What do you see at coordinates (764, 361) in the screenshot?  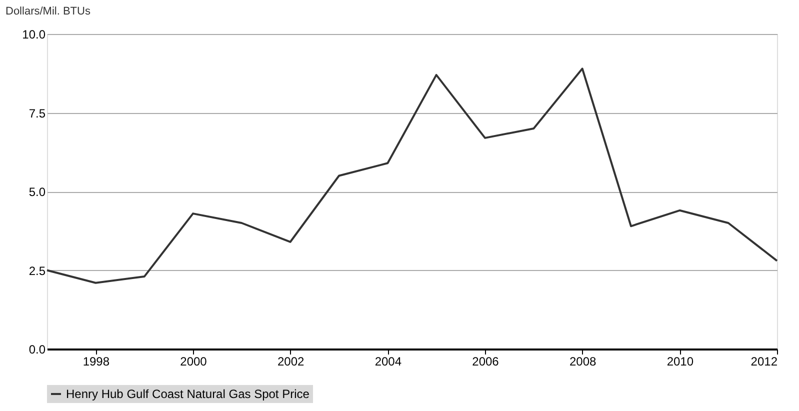 I see `x-tick-label: 2012` at bounding box center [764, 361].